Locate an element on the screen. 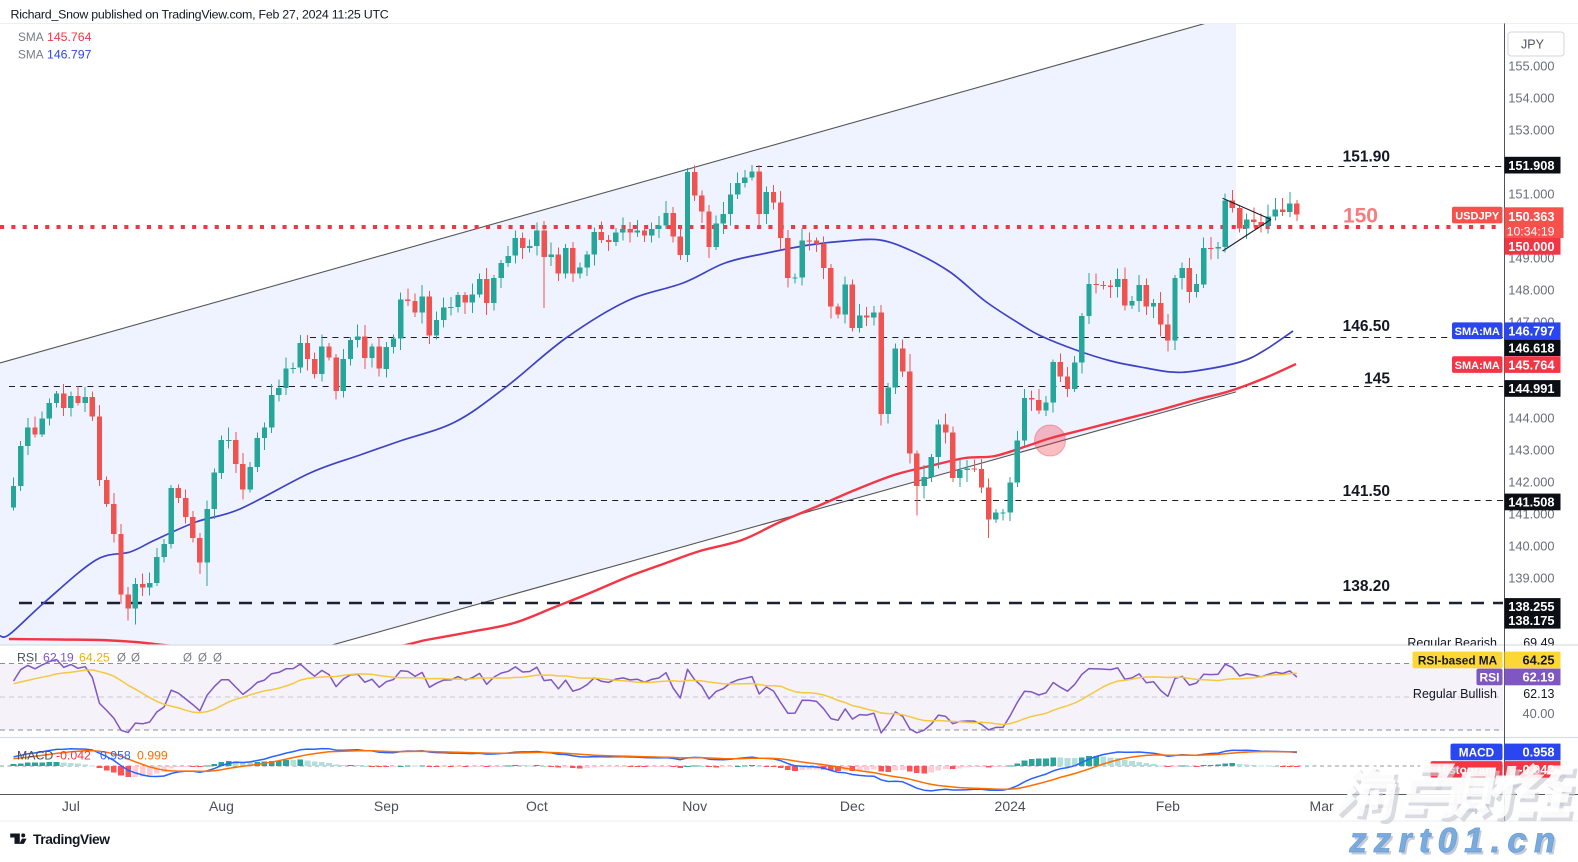 The width and height of the screenshot is (1578, 862). svg-text: Dec is located at coordinates (852, 806).